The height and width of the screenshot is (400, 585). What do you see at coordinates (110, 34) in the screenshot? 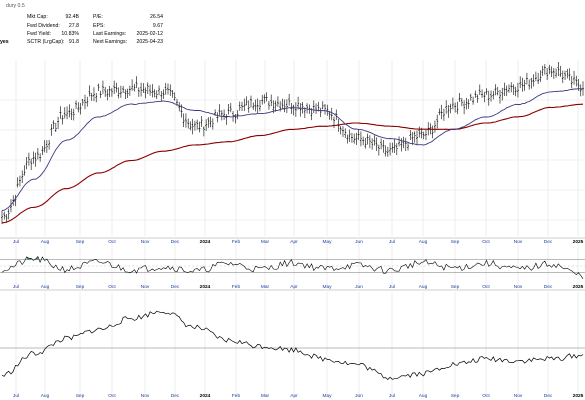
I see `stat-last-earnings-label: Last Earnings:` at bounding box center [110, 34].